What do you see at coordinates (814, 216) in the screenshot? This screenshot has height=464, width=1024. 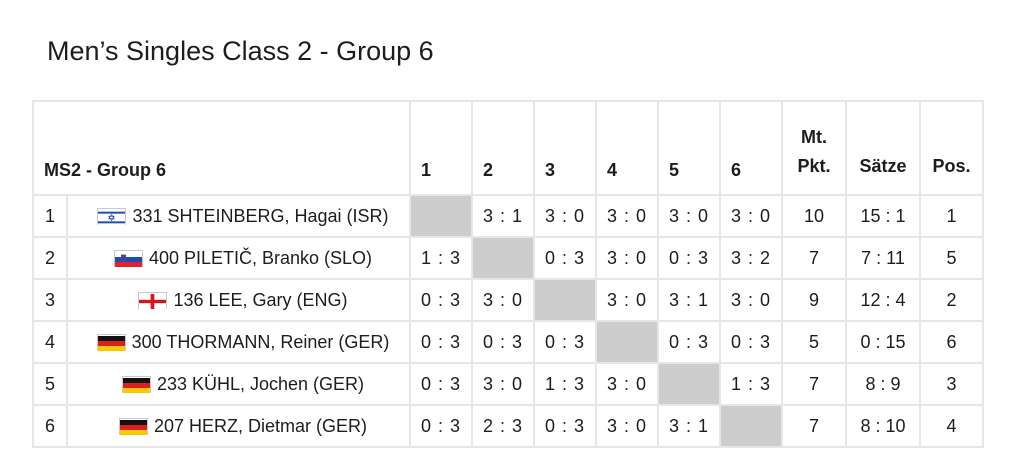 I see `match-points: 10` at bounding box center [814, 216].